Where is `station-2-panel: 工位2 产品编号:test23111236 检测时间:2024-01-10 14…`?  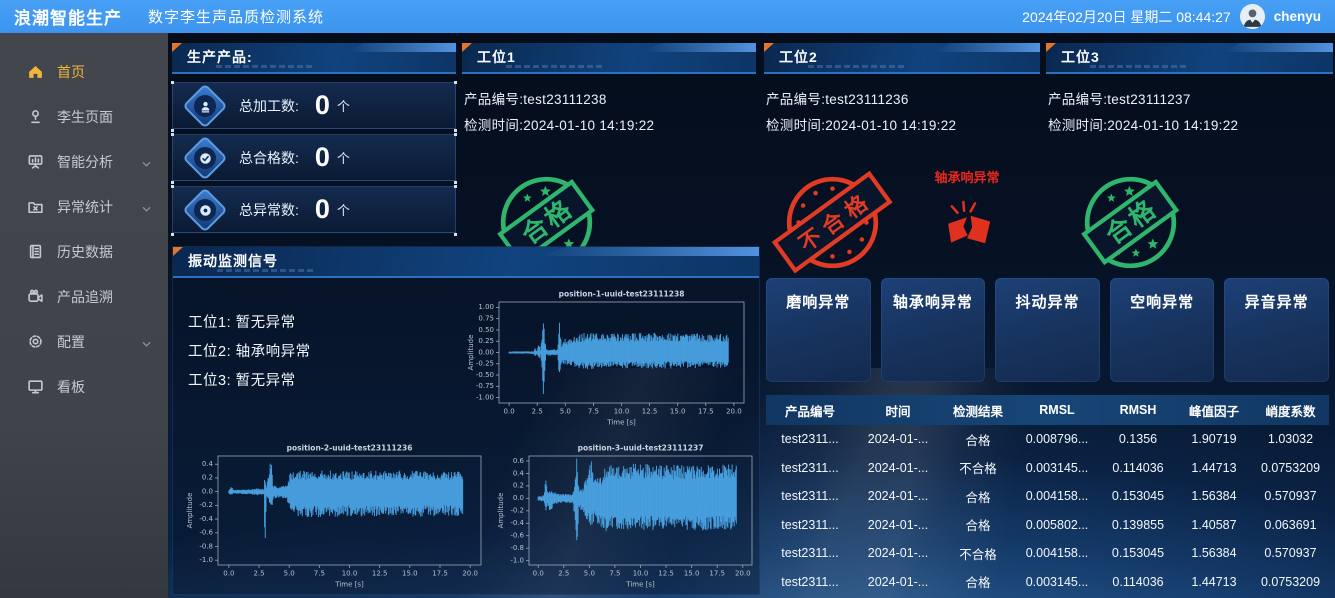 station-2-panel: 工位2 产品编号:test23111236 检测时间:2024-01-10 14… is located at coordinates (902, 158).